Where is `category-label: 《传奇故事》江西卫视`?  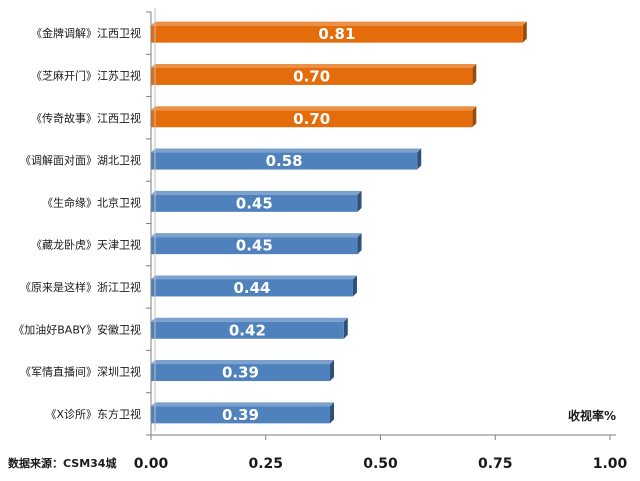
category-label: 《传奇故事》江西卫视 is located at coordinates (86, 118).